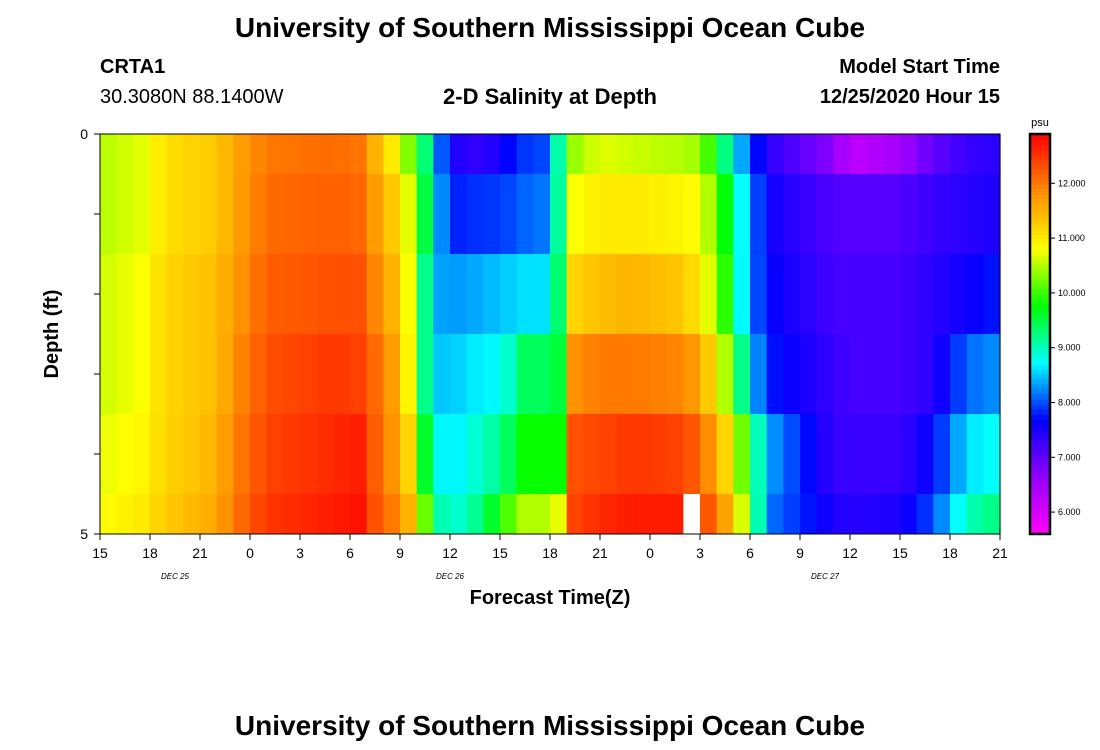 The image size is (1100, 750). Describe the element at coordinates (1069, 348) in the screenshot. I see `colorbar-tick-label: 9.000` at that location.